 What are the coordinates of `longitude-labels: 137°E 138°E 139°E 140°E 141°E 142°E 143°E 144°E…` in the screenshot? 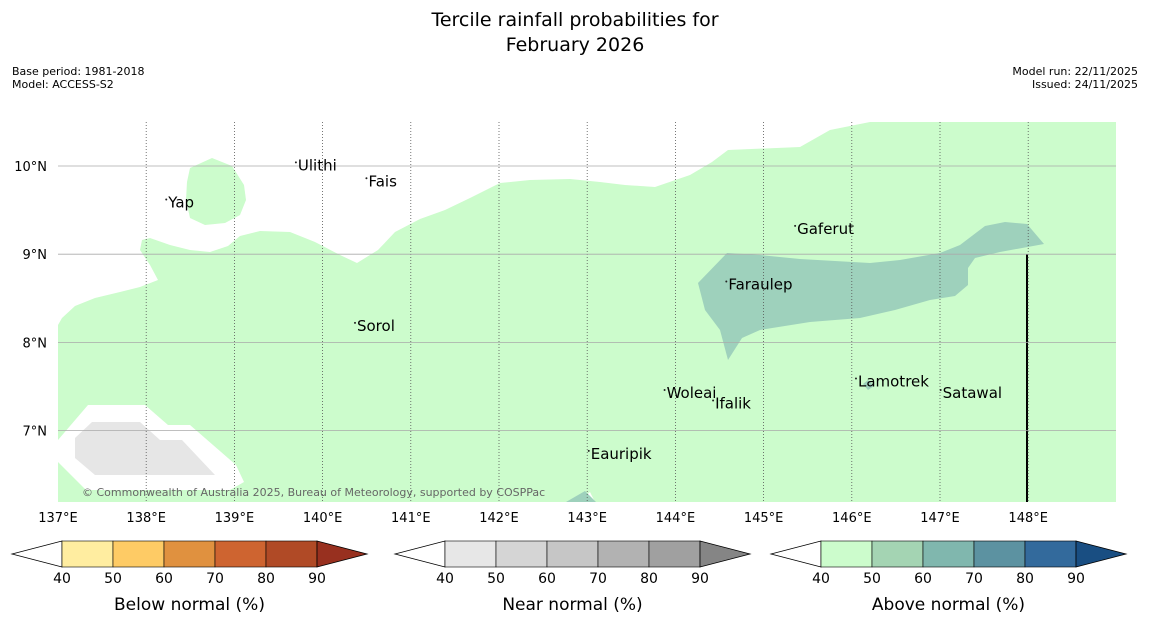 It's located at (543, 518).